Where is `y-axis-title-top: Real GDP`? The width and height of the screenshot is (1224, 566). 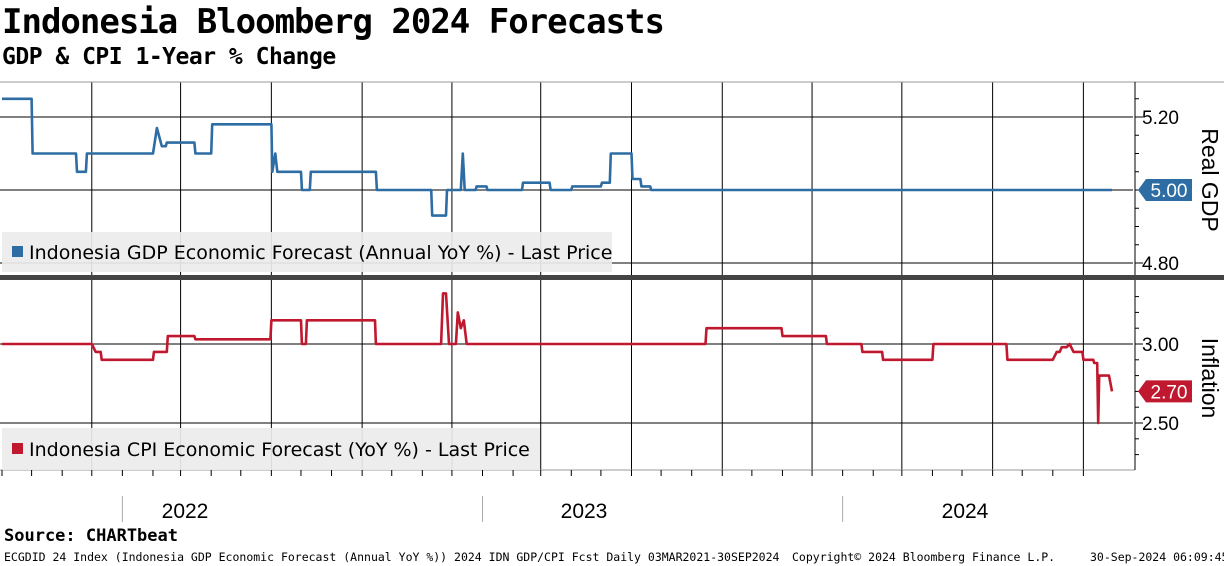
y-axis-title-top: Real GDP is located at coordinates (1210, 180).